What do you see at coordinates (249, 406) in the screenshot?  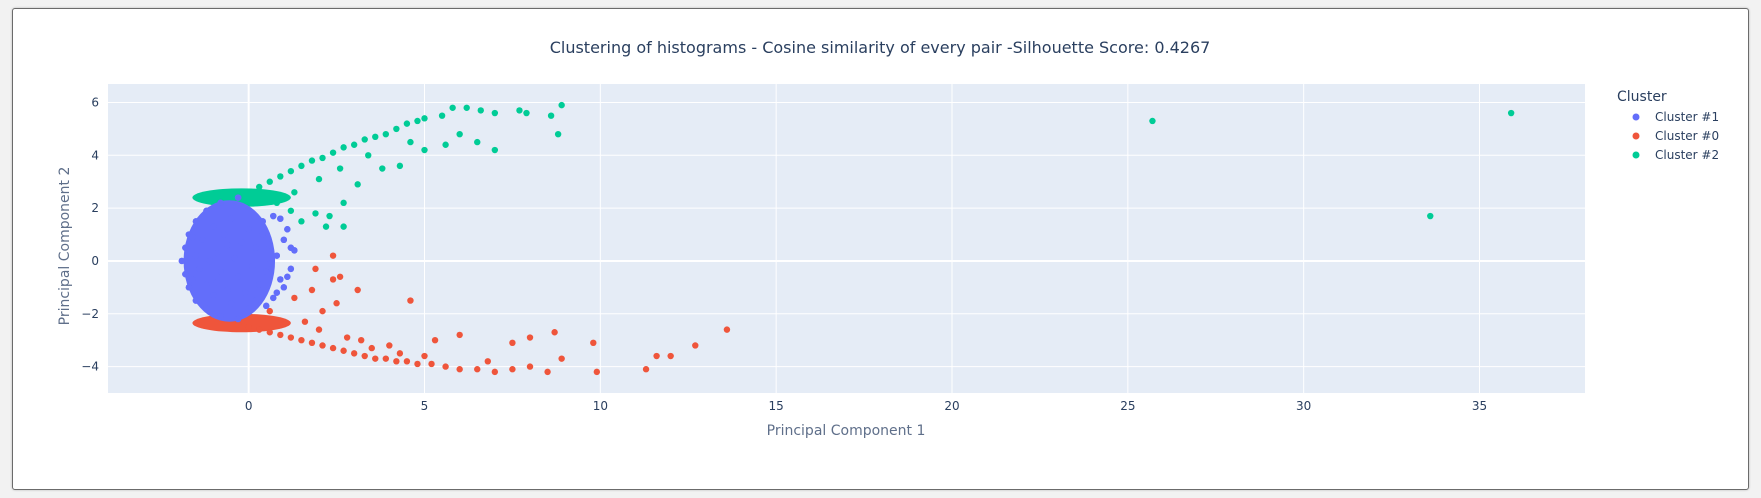 I see `x-tick-label: 0` at bounding box center [249, 406].